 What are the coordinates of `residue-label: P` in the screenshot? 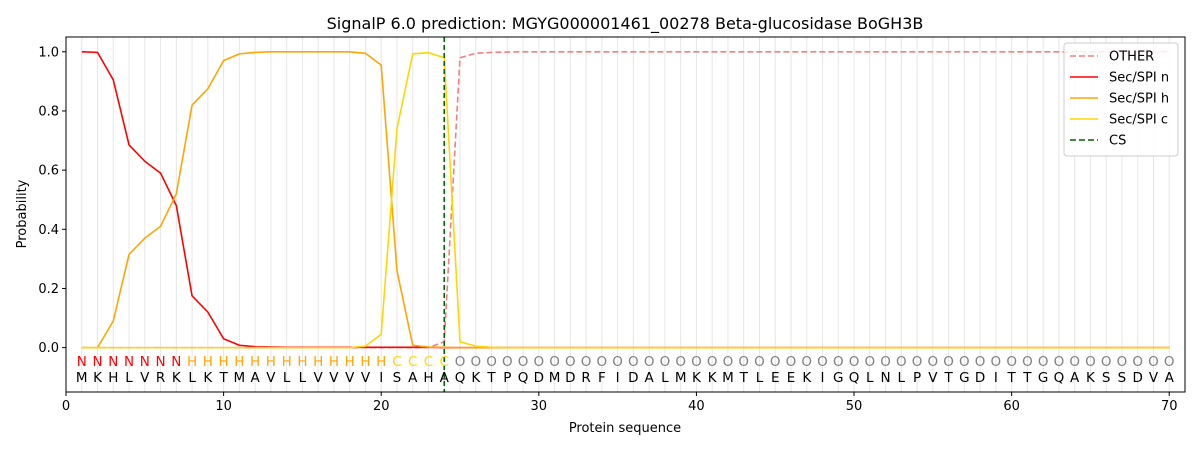 It's located at (507, 378).